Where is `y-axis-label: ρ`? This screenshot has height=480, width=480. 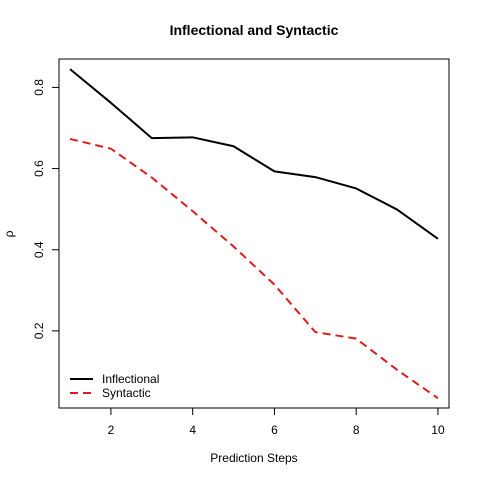 y-axis-label: ρ is located at coordinates (9, 233).